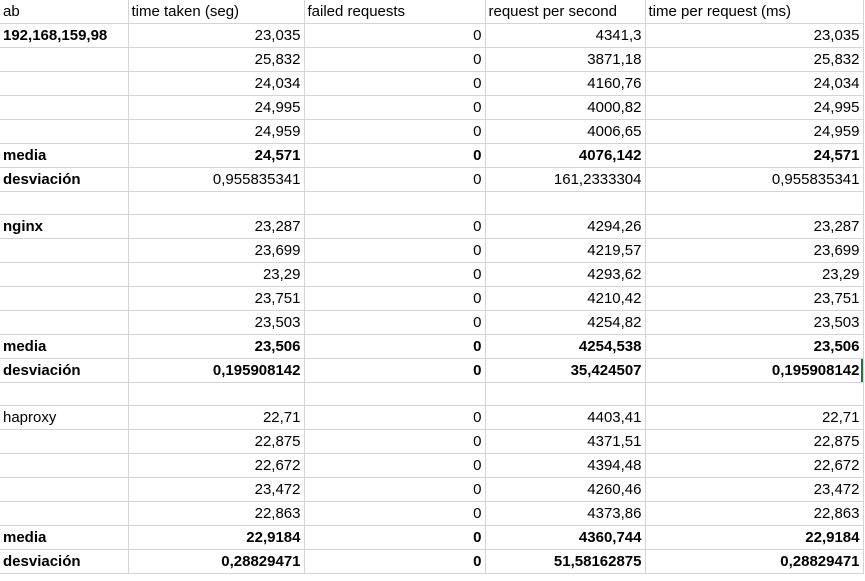 The height and width of the screenshot is (581, 865). What do you see at coordinates (64, 226) in the screenshot?
I see `row-label-cell: nginx` at bounding box center [64, 226].